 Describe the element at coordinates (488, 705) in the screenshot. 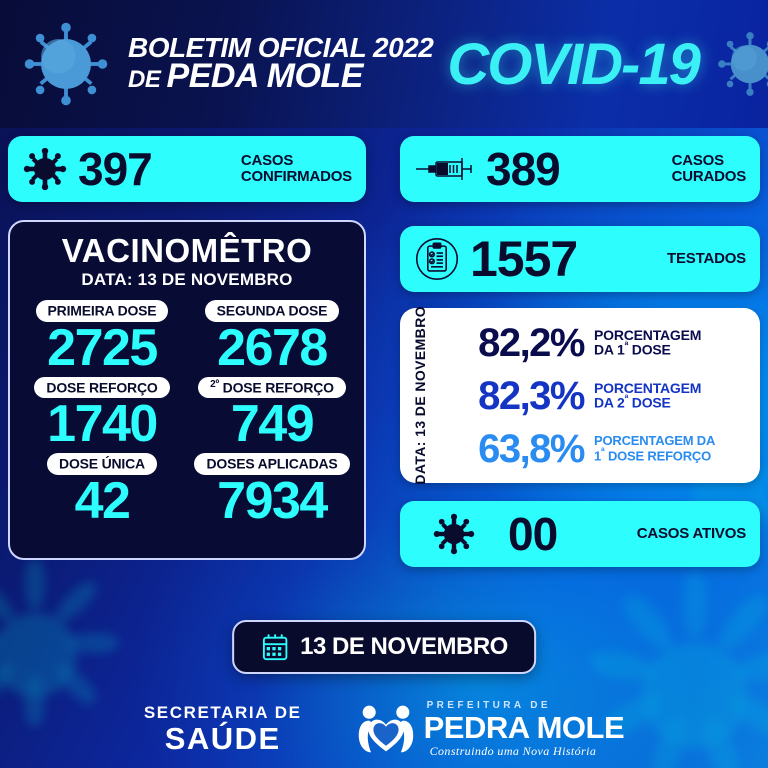

I see `logo-prefeitura-label: PREFEITURA DE` at that location.